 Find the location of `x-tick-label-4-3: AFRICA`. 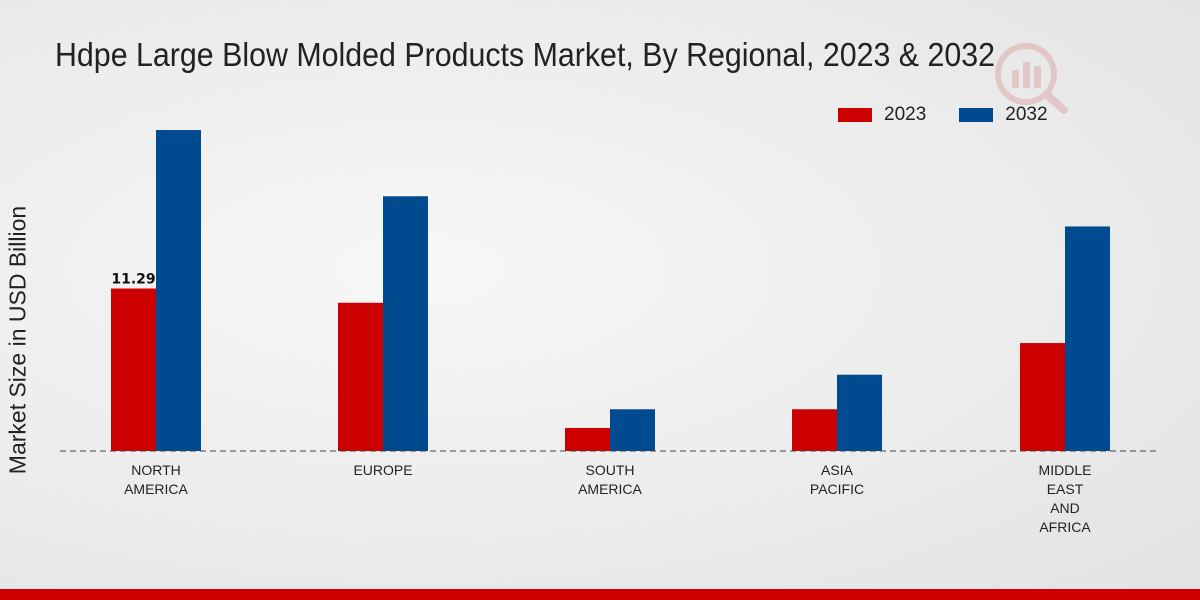

x-tick-label-4-3: AFRICA is located at coordinates (1065, 527).